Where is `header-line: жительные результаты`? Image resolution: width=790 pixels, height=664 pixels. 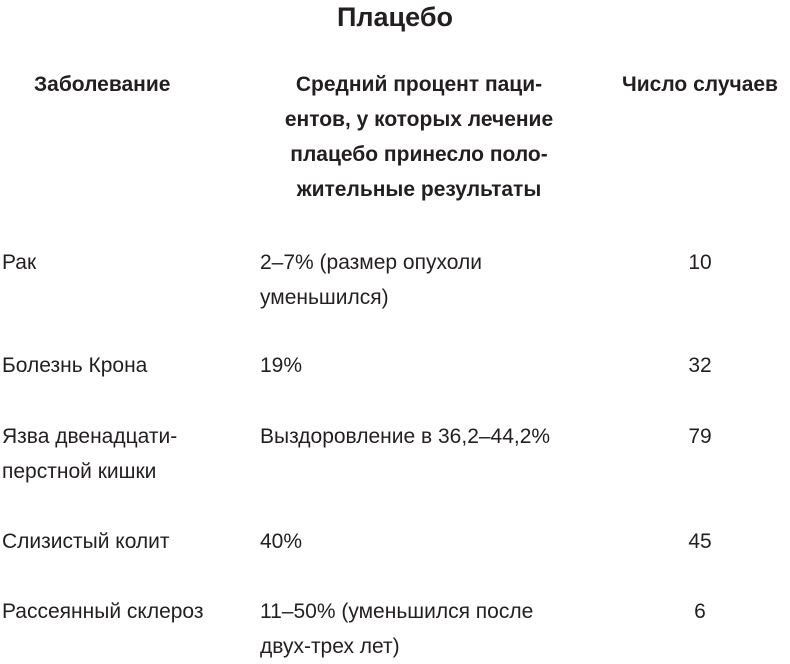 header-line: жительные результаты is located at coordinates (419, 189).